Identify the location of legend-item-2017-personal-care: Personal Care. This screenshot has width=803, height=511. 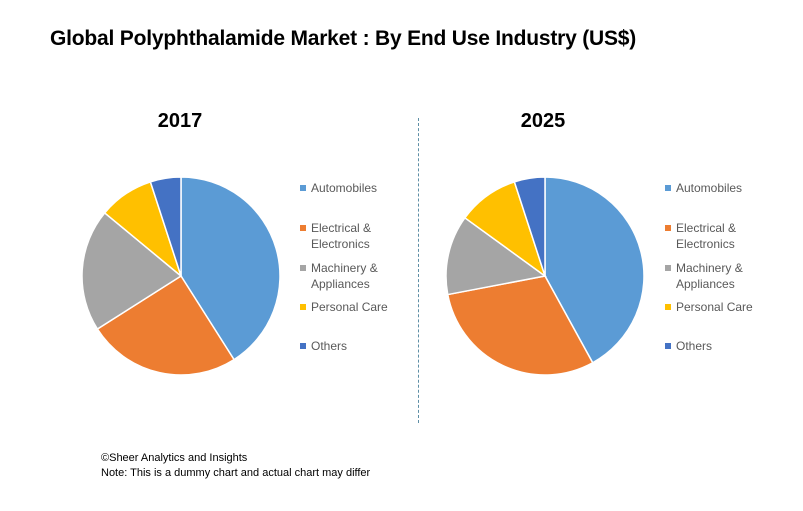
(355, 307).